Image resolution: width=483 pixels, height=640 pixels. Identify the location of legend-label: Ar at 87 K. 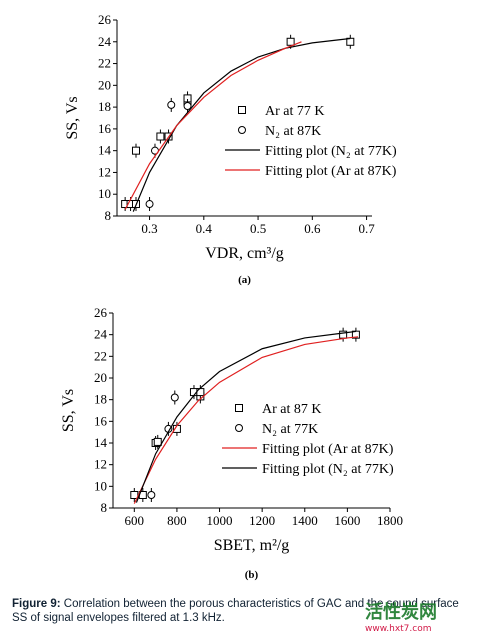
(292, 409).